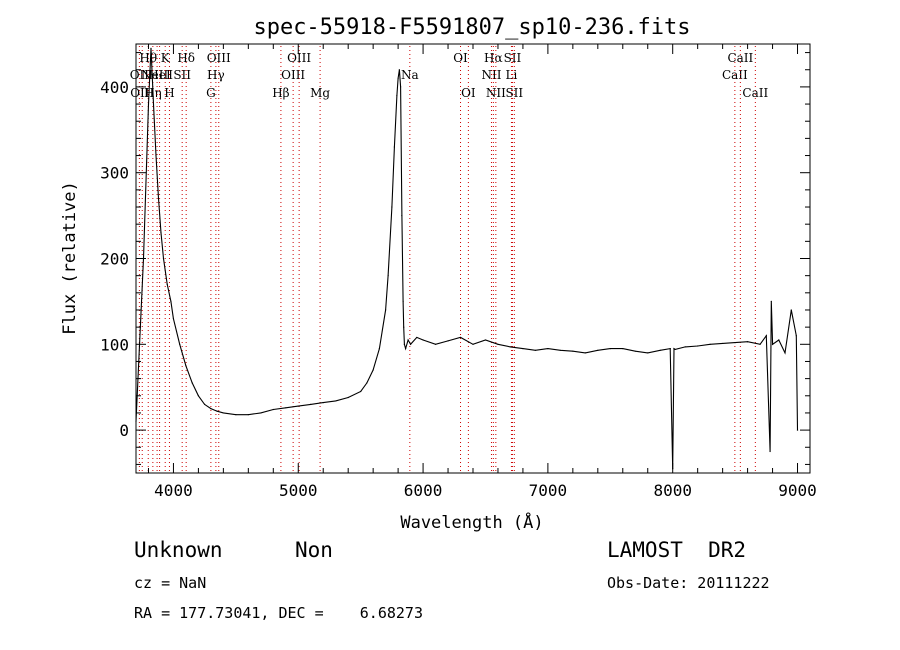 Image resolution: width=900 pixels, height=650 pixels. What do you see at coordinates (70, 258) in the screenshot?
I see `y-axis-label: Flux (relative)` at bounding box center [70, 258].